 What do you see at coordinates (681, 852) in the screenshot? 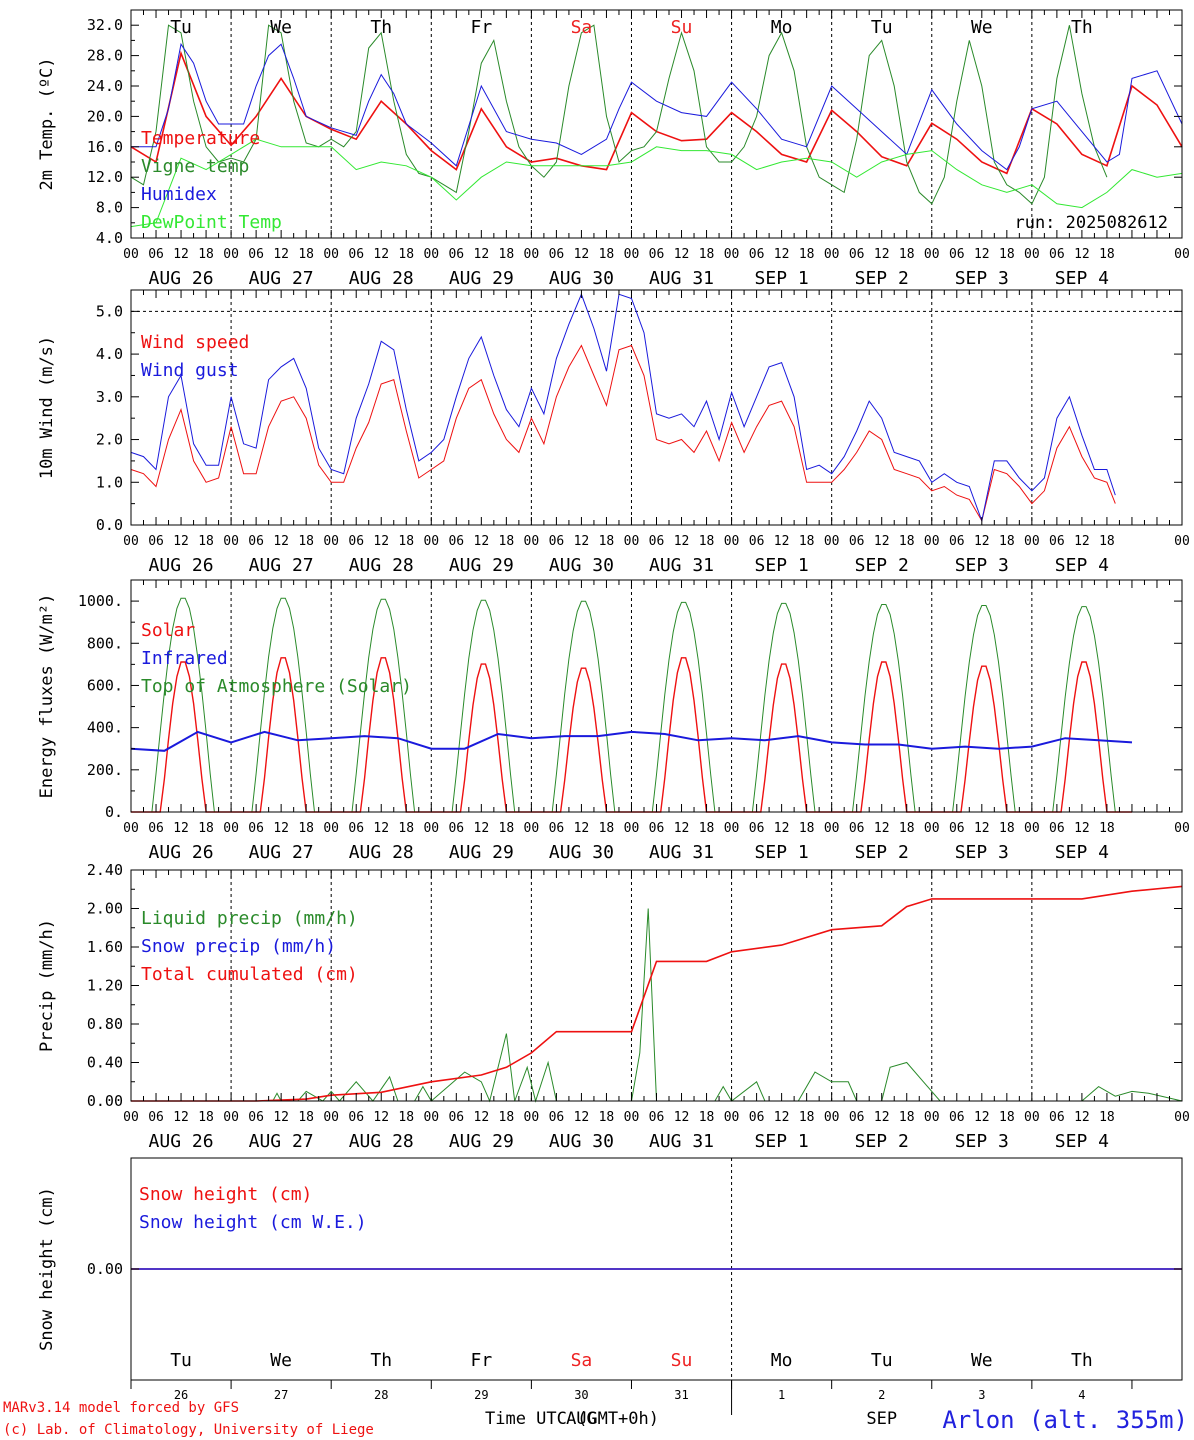
I see `energy-date-label: AUG 31` at bounding box center [681, 852].